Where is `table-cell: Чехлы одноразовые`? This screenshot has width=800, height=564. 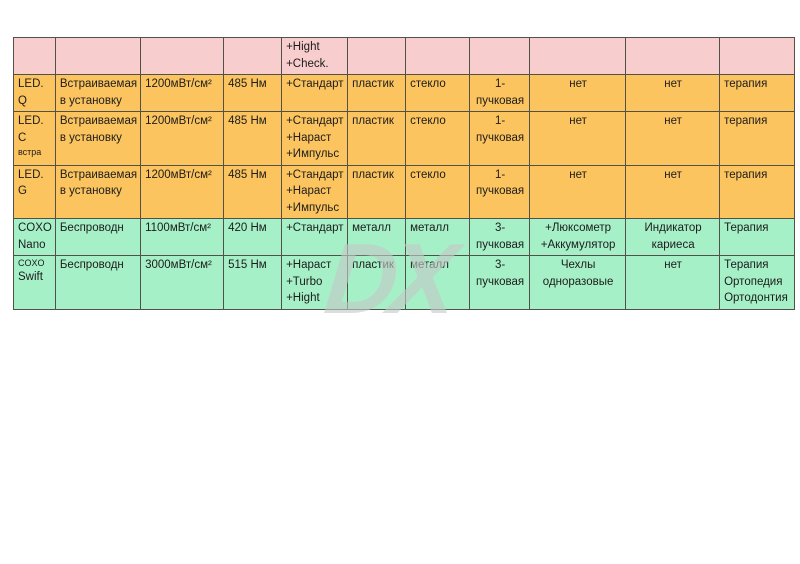
table-cell: Чехлы одноразовые is located at coordinates (578, 282).